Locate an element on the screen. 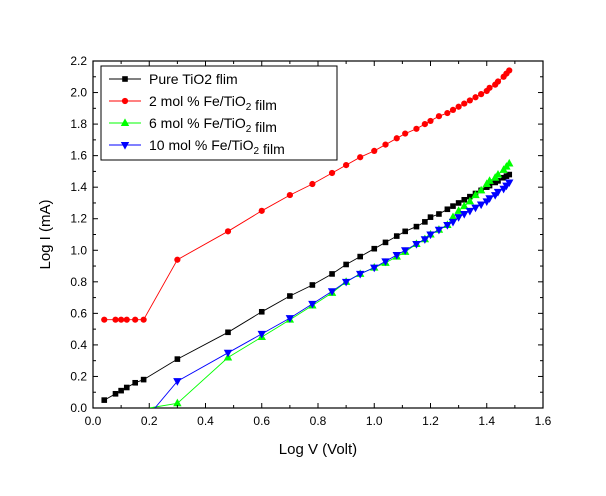  legend-item: 2 mol % Fe/TiO2 film is located at coordinates (193, 103).